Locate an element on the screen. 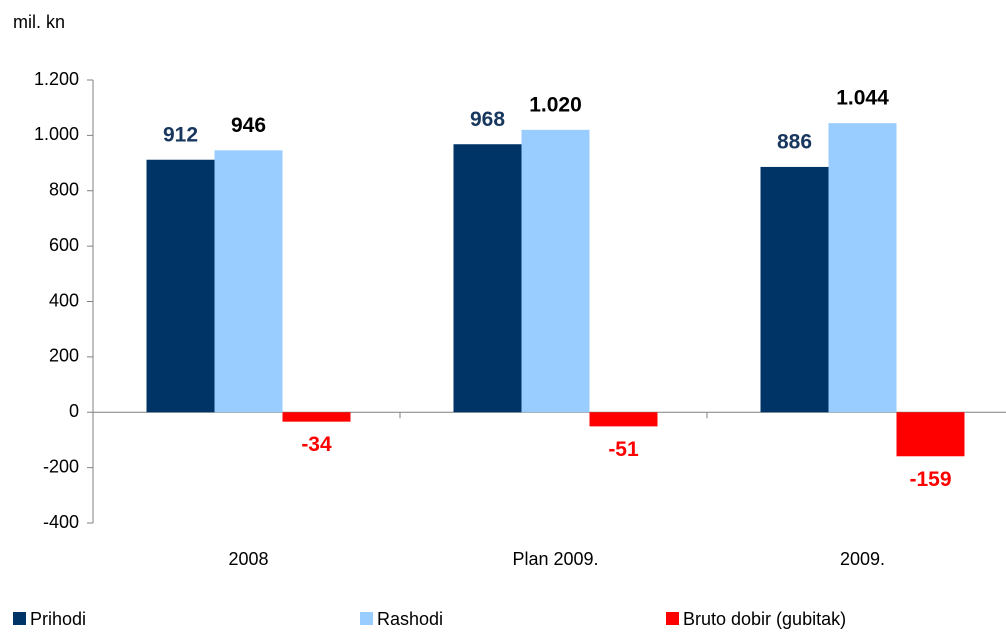 The height and width of the screenshot is (637, 1006). x-tick-label: 2008 is located at coordinates (248, 559).